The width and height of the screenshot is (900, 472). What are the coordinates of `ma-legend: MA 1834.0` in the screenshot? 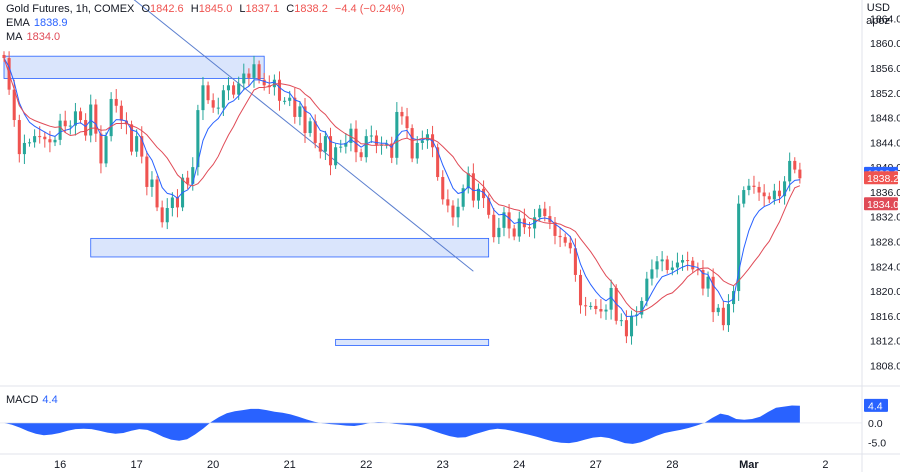 It's located at (33, 37).